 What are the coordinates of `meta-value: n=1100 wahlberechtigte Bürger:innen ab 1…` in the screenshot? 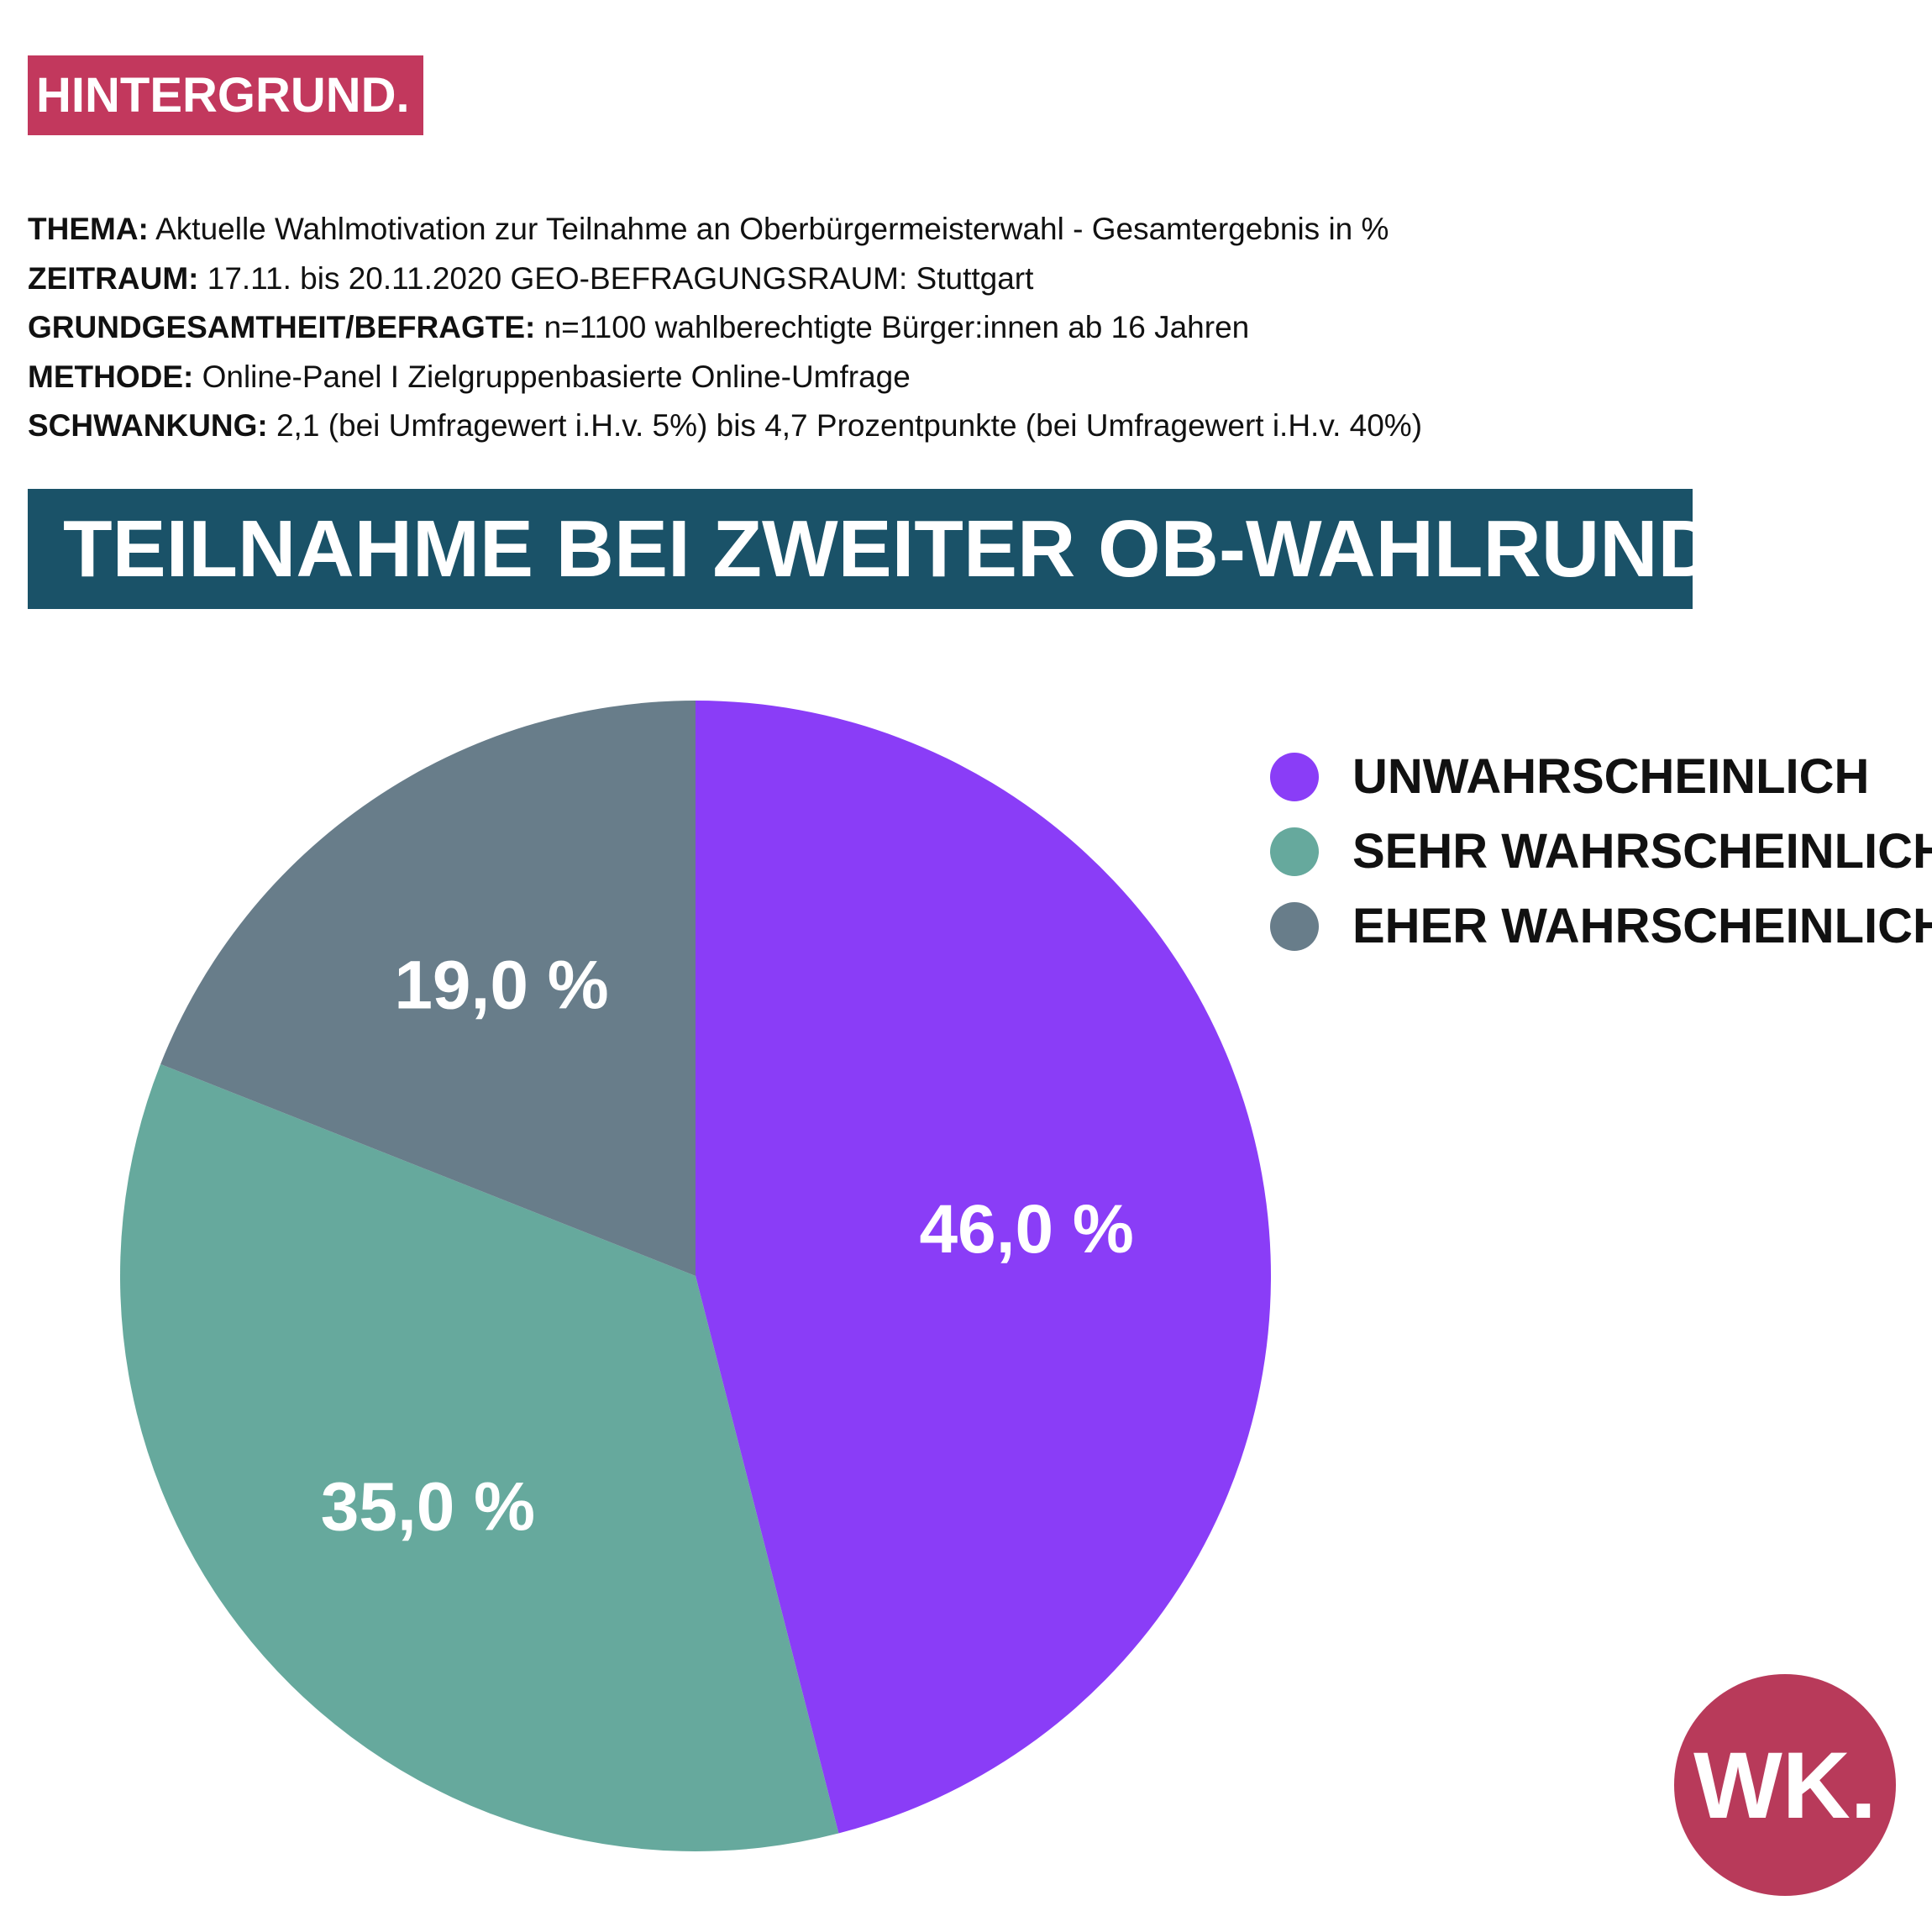 It's located at (892, 327).